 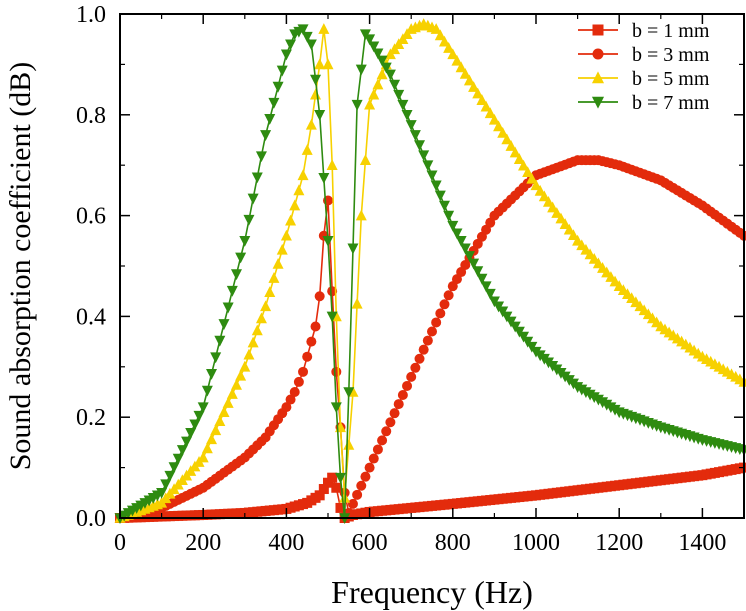 I want to click on x-tick-label: 1000, so click(x=536, y=543).